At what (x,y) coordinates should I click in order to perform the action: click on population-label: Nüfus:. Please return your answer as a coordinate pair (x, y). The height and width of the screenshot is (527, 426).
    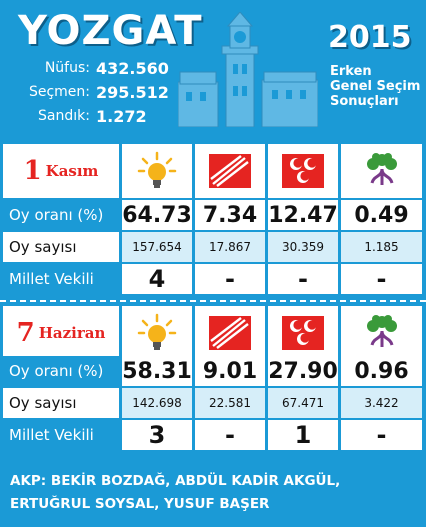
    Looking at the image, I should click on (67, 68).